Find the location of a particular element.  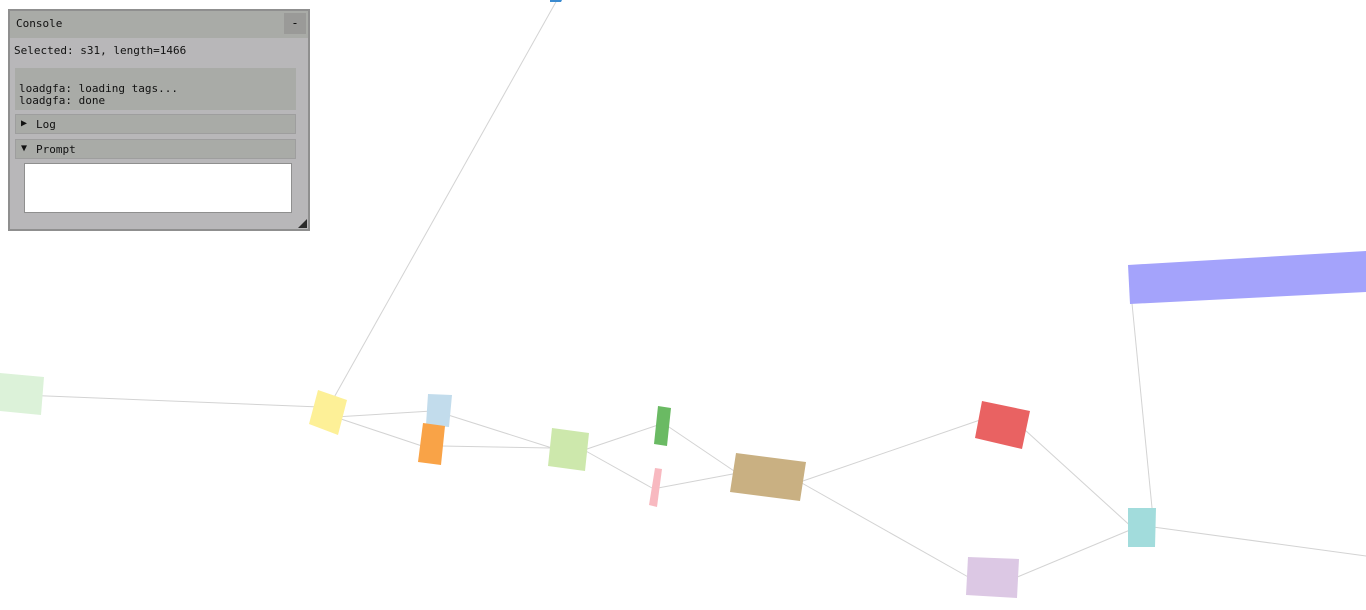

selection-status: Selected: s31, length=1466 is located at coordinates (100, 50).